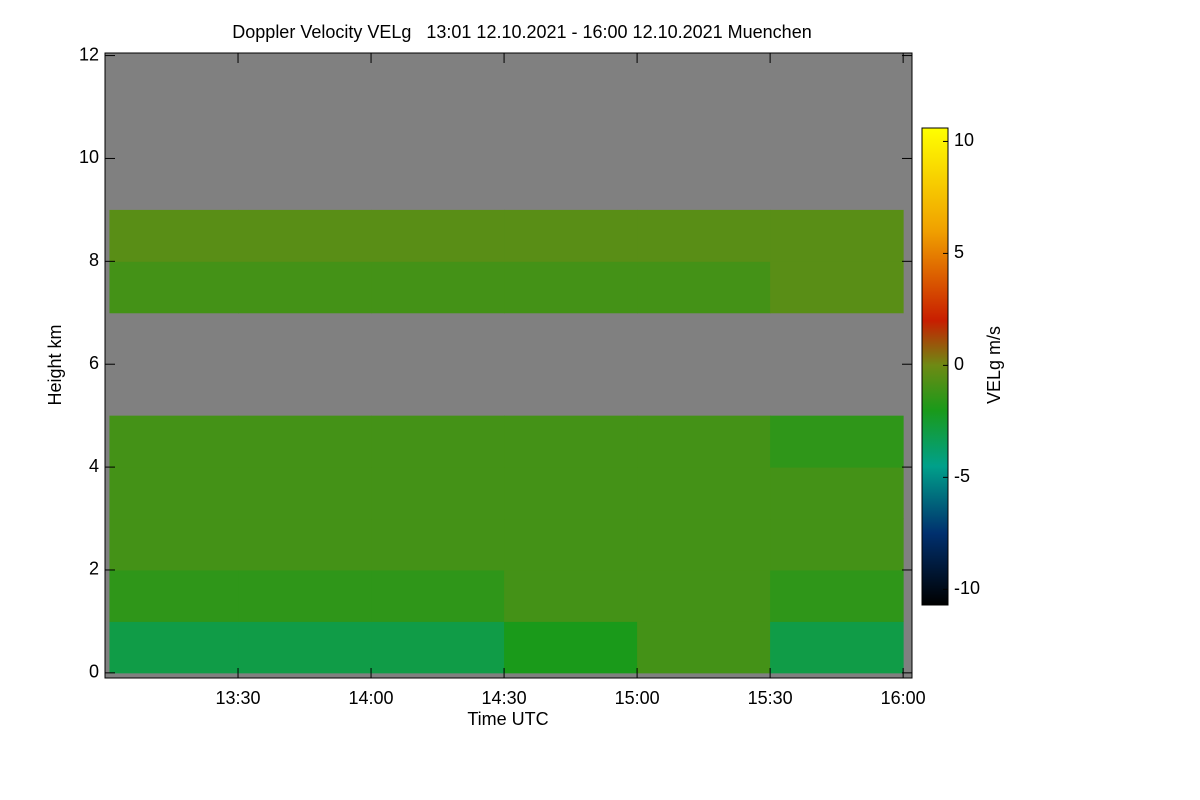 Image resolution: width=1200 pixels, height=800 pixels. I want to click on colorbar-tick-label: 10, so click(964, 140).